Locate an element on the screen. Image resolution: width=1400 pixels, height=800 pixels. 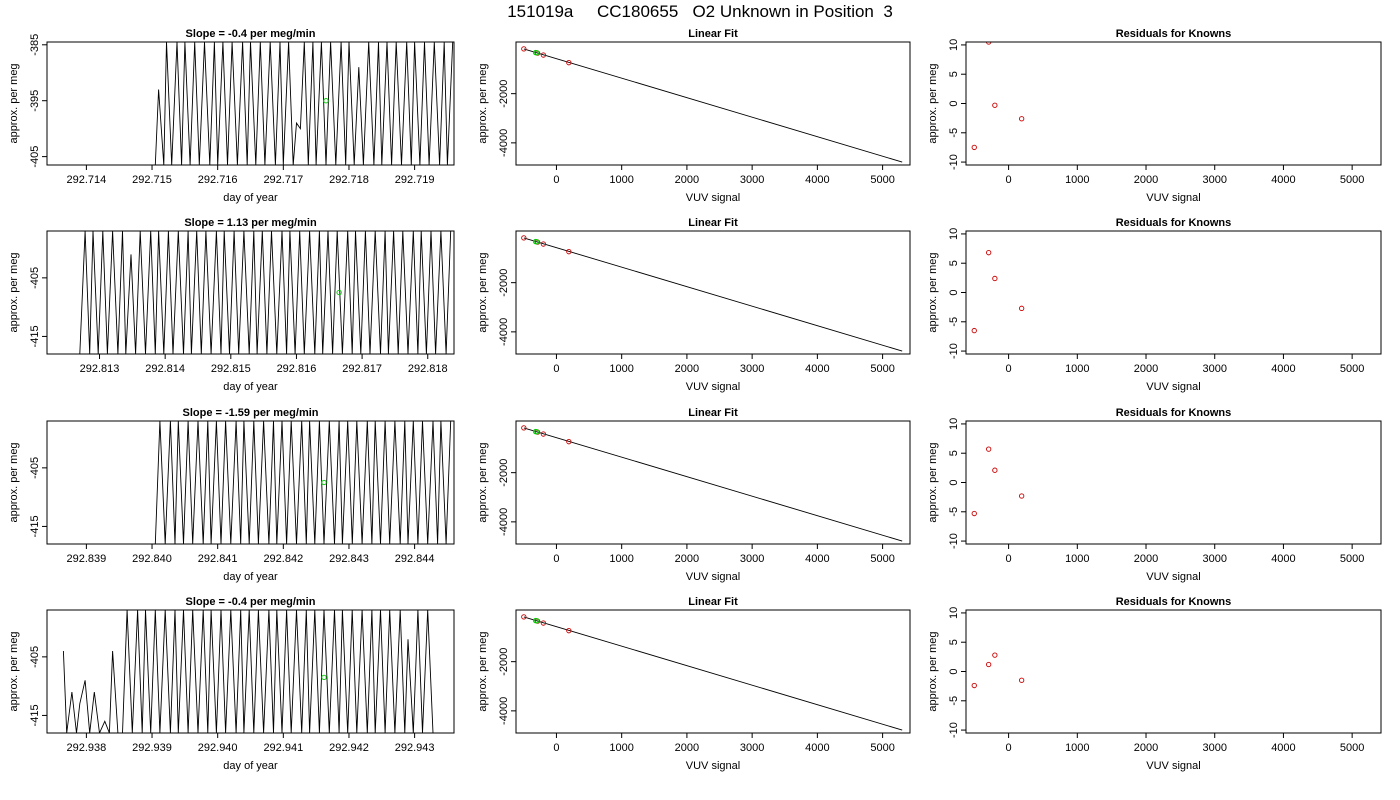
x-tick-label: 292.840 is located at coordinates (152, 559).